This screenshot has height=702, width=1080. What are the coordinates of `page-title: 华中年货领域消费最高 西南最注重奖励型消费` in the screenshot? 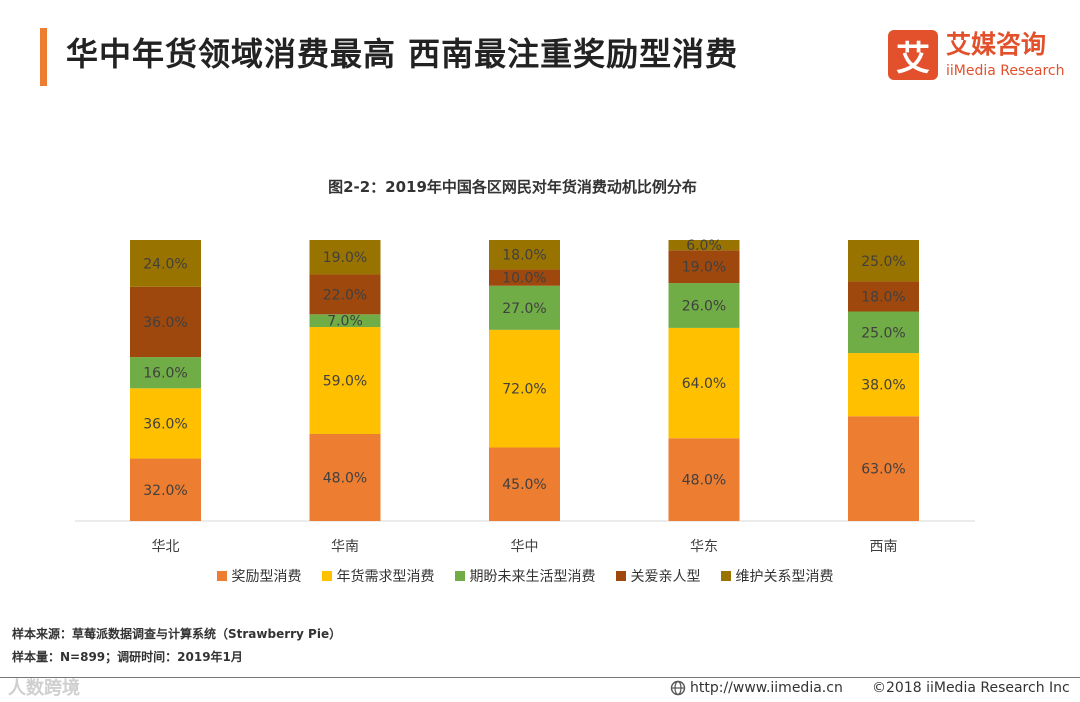 It's located at (402, 54).